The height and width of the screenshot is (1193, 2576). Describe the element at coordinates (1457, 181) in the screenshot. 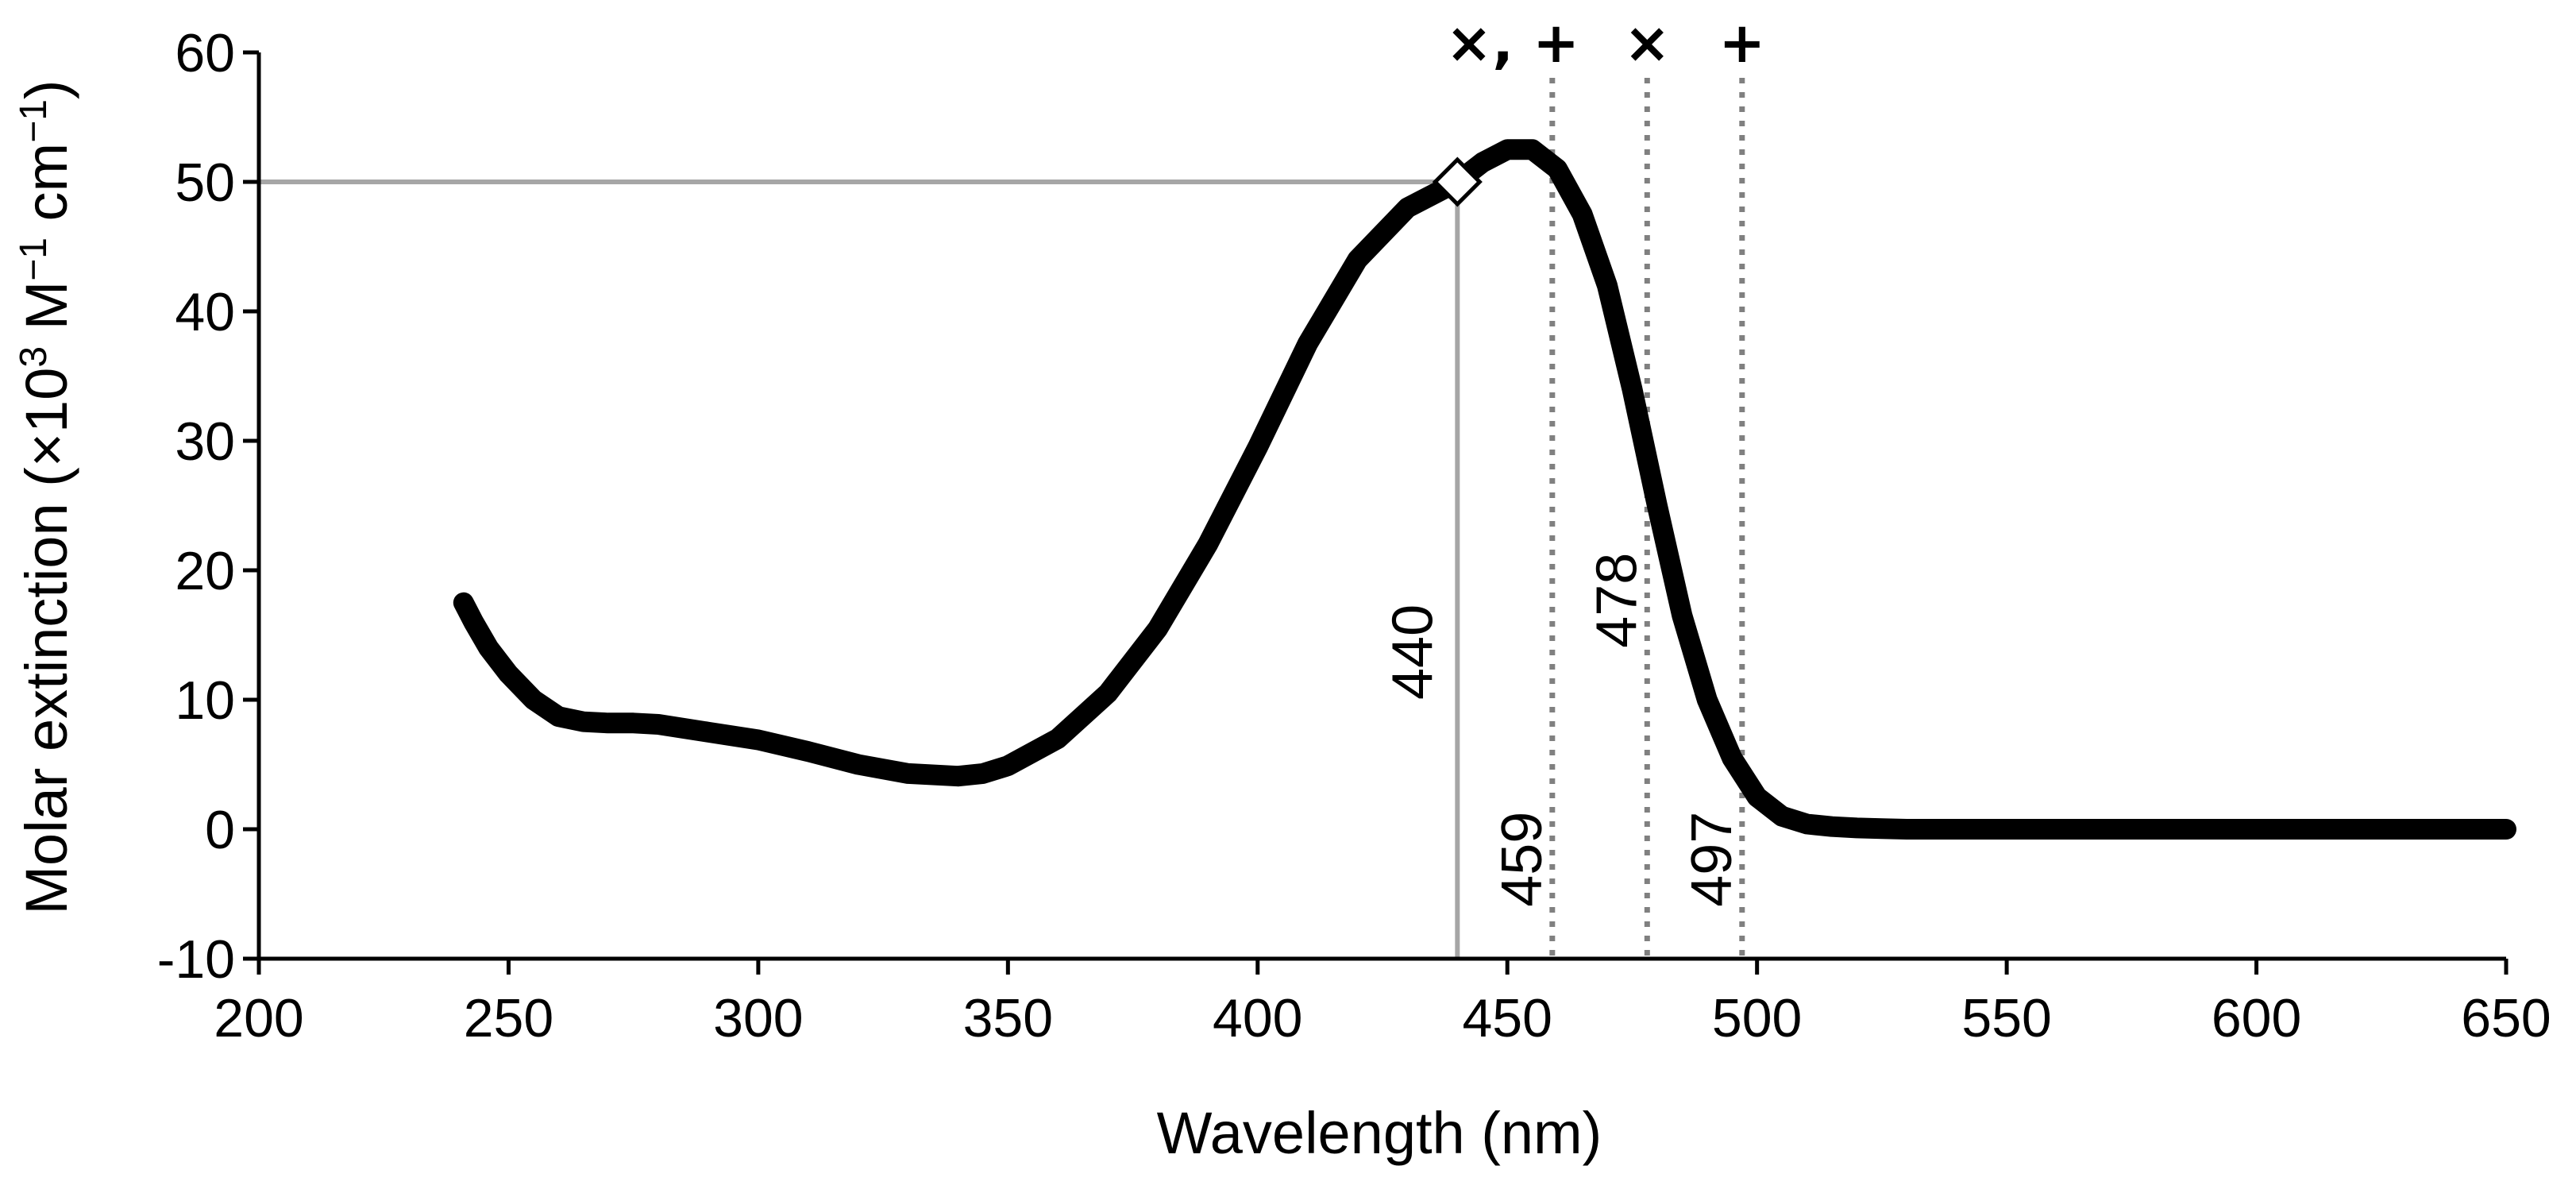

I see `reference-diamond-marker` at that location.